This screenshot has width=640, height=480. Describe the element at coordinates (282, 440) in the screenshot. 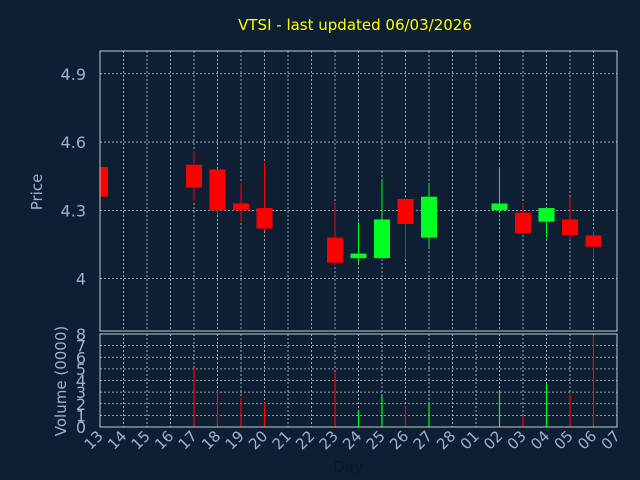

I see `x-tick-label: 21` at that location.